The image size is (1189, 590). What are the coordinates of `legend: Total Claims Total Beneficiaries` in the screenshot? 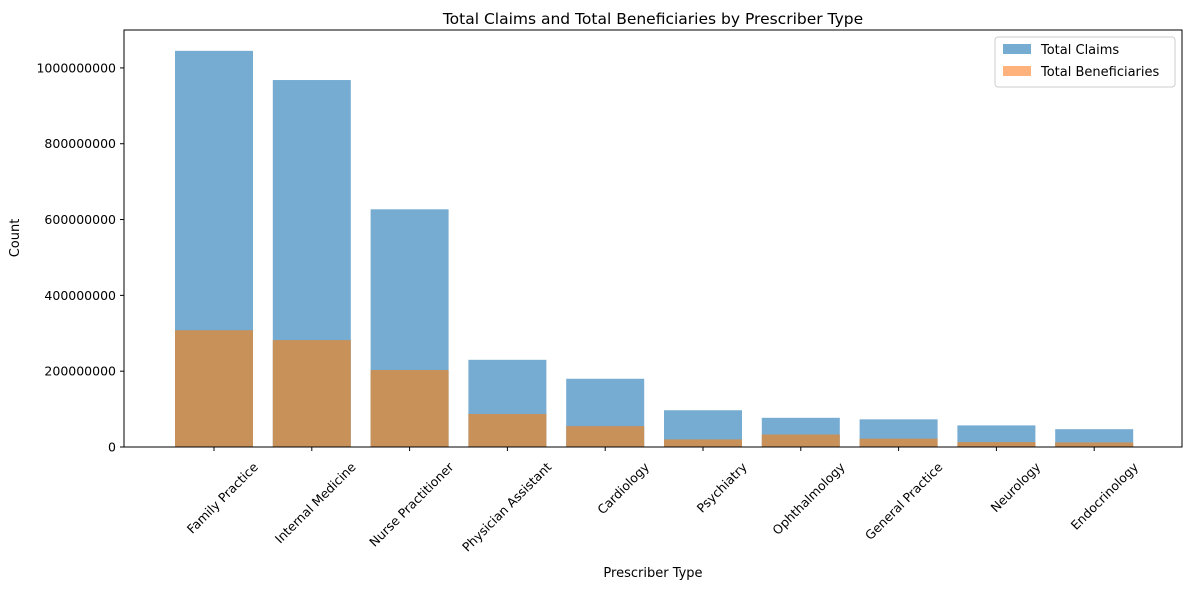 It's located at (1085, 62).